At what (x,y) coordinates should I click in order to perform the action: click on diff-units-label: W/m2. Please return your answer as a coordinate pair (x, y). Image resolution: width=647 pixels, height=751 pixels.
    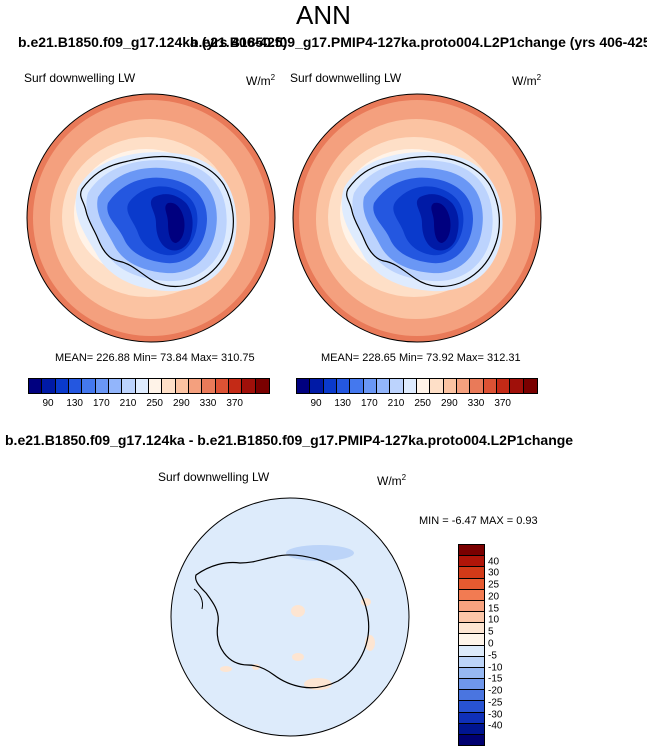
    Looking at the image, I should click on (392, 480).